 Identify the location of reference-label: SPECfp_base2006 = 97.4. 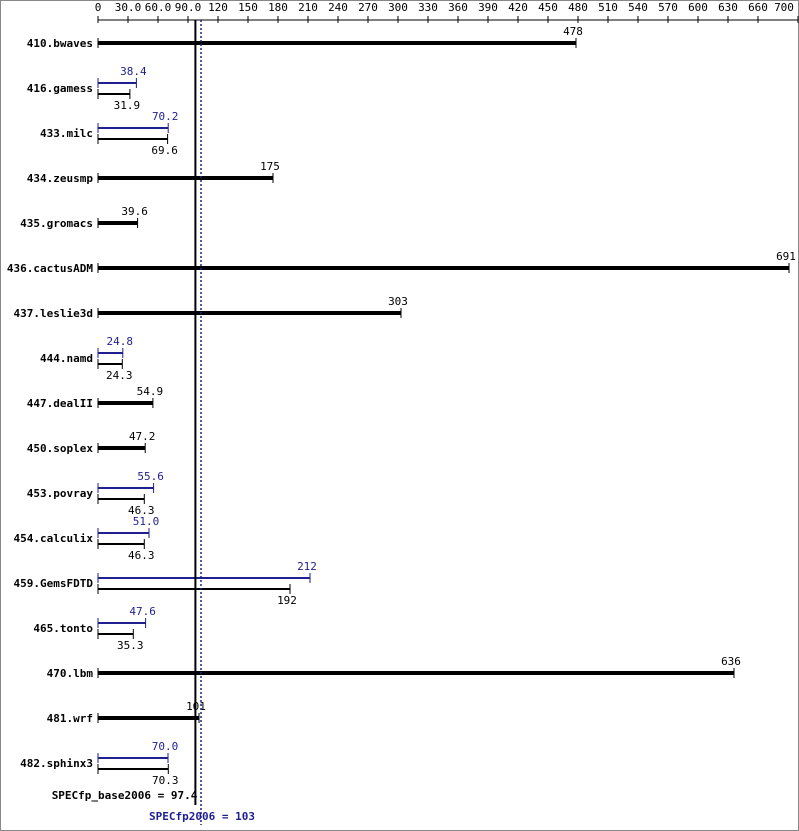
(125, 795).